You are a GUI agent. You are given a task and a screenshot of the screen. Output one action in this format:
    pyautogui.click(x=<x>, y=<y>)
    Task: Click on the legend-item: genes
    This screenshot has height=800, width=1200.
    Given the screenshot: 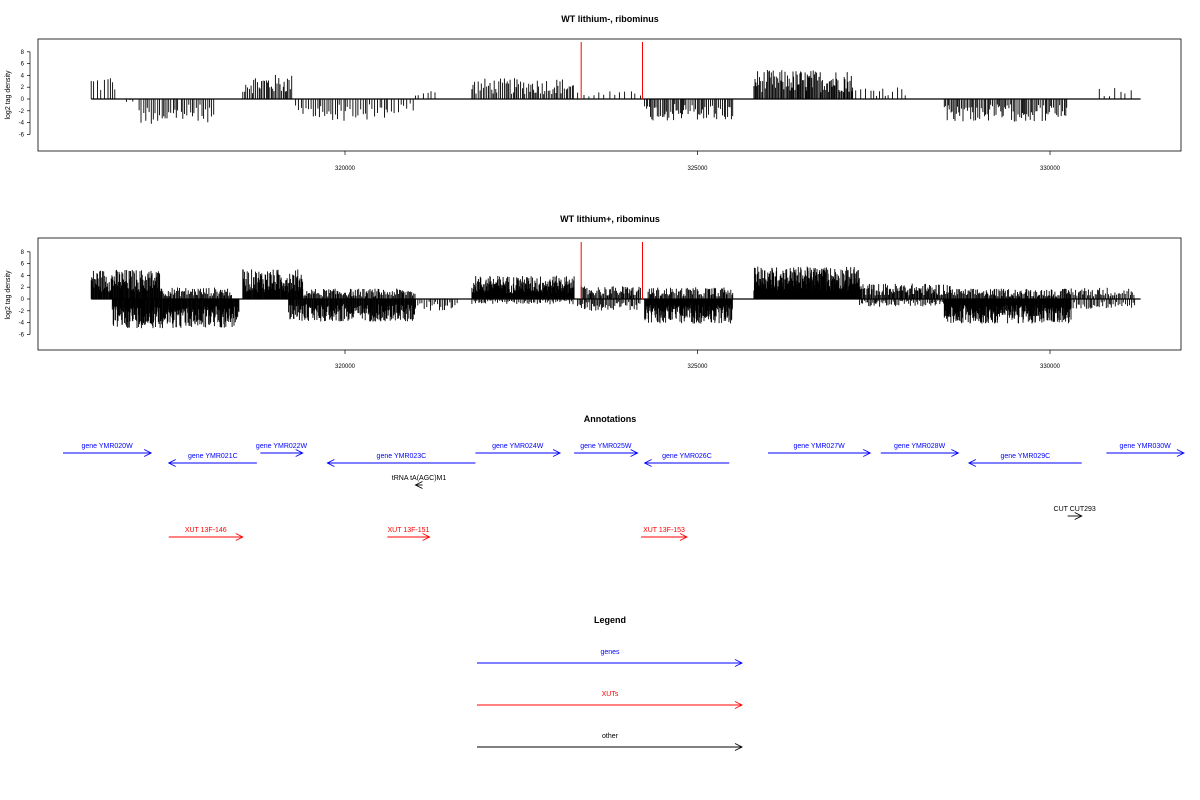 What is the action you would take?
    pyautogui.click(x=610, y=658)
    